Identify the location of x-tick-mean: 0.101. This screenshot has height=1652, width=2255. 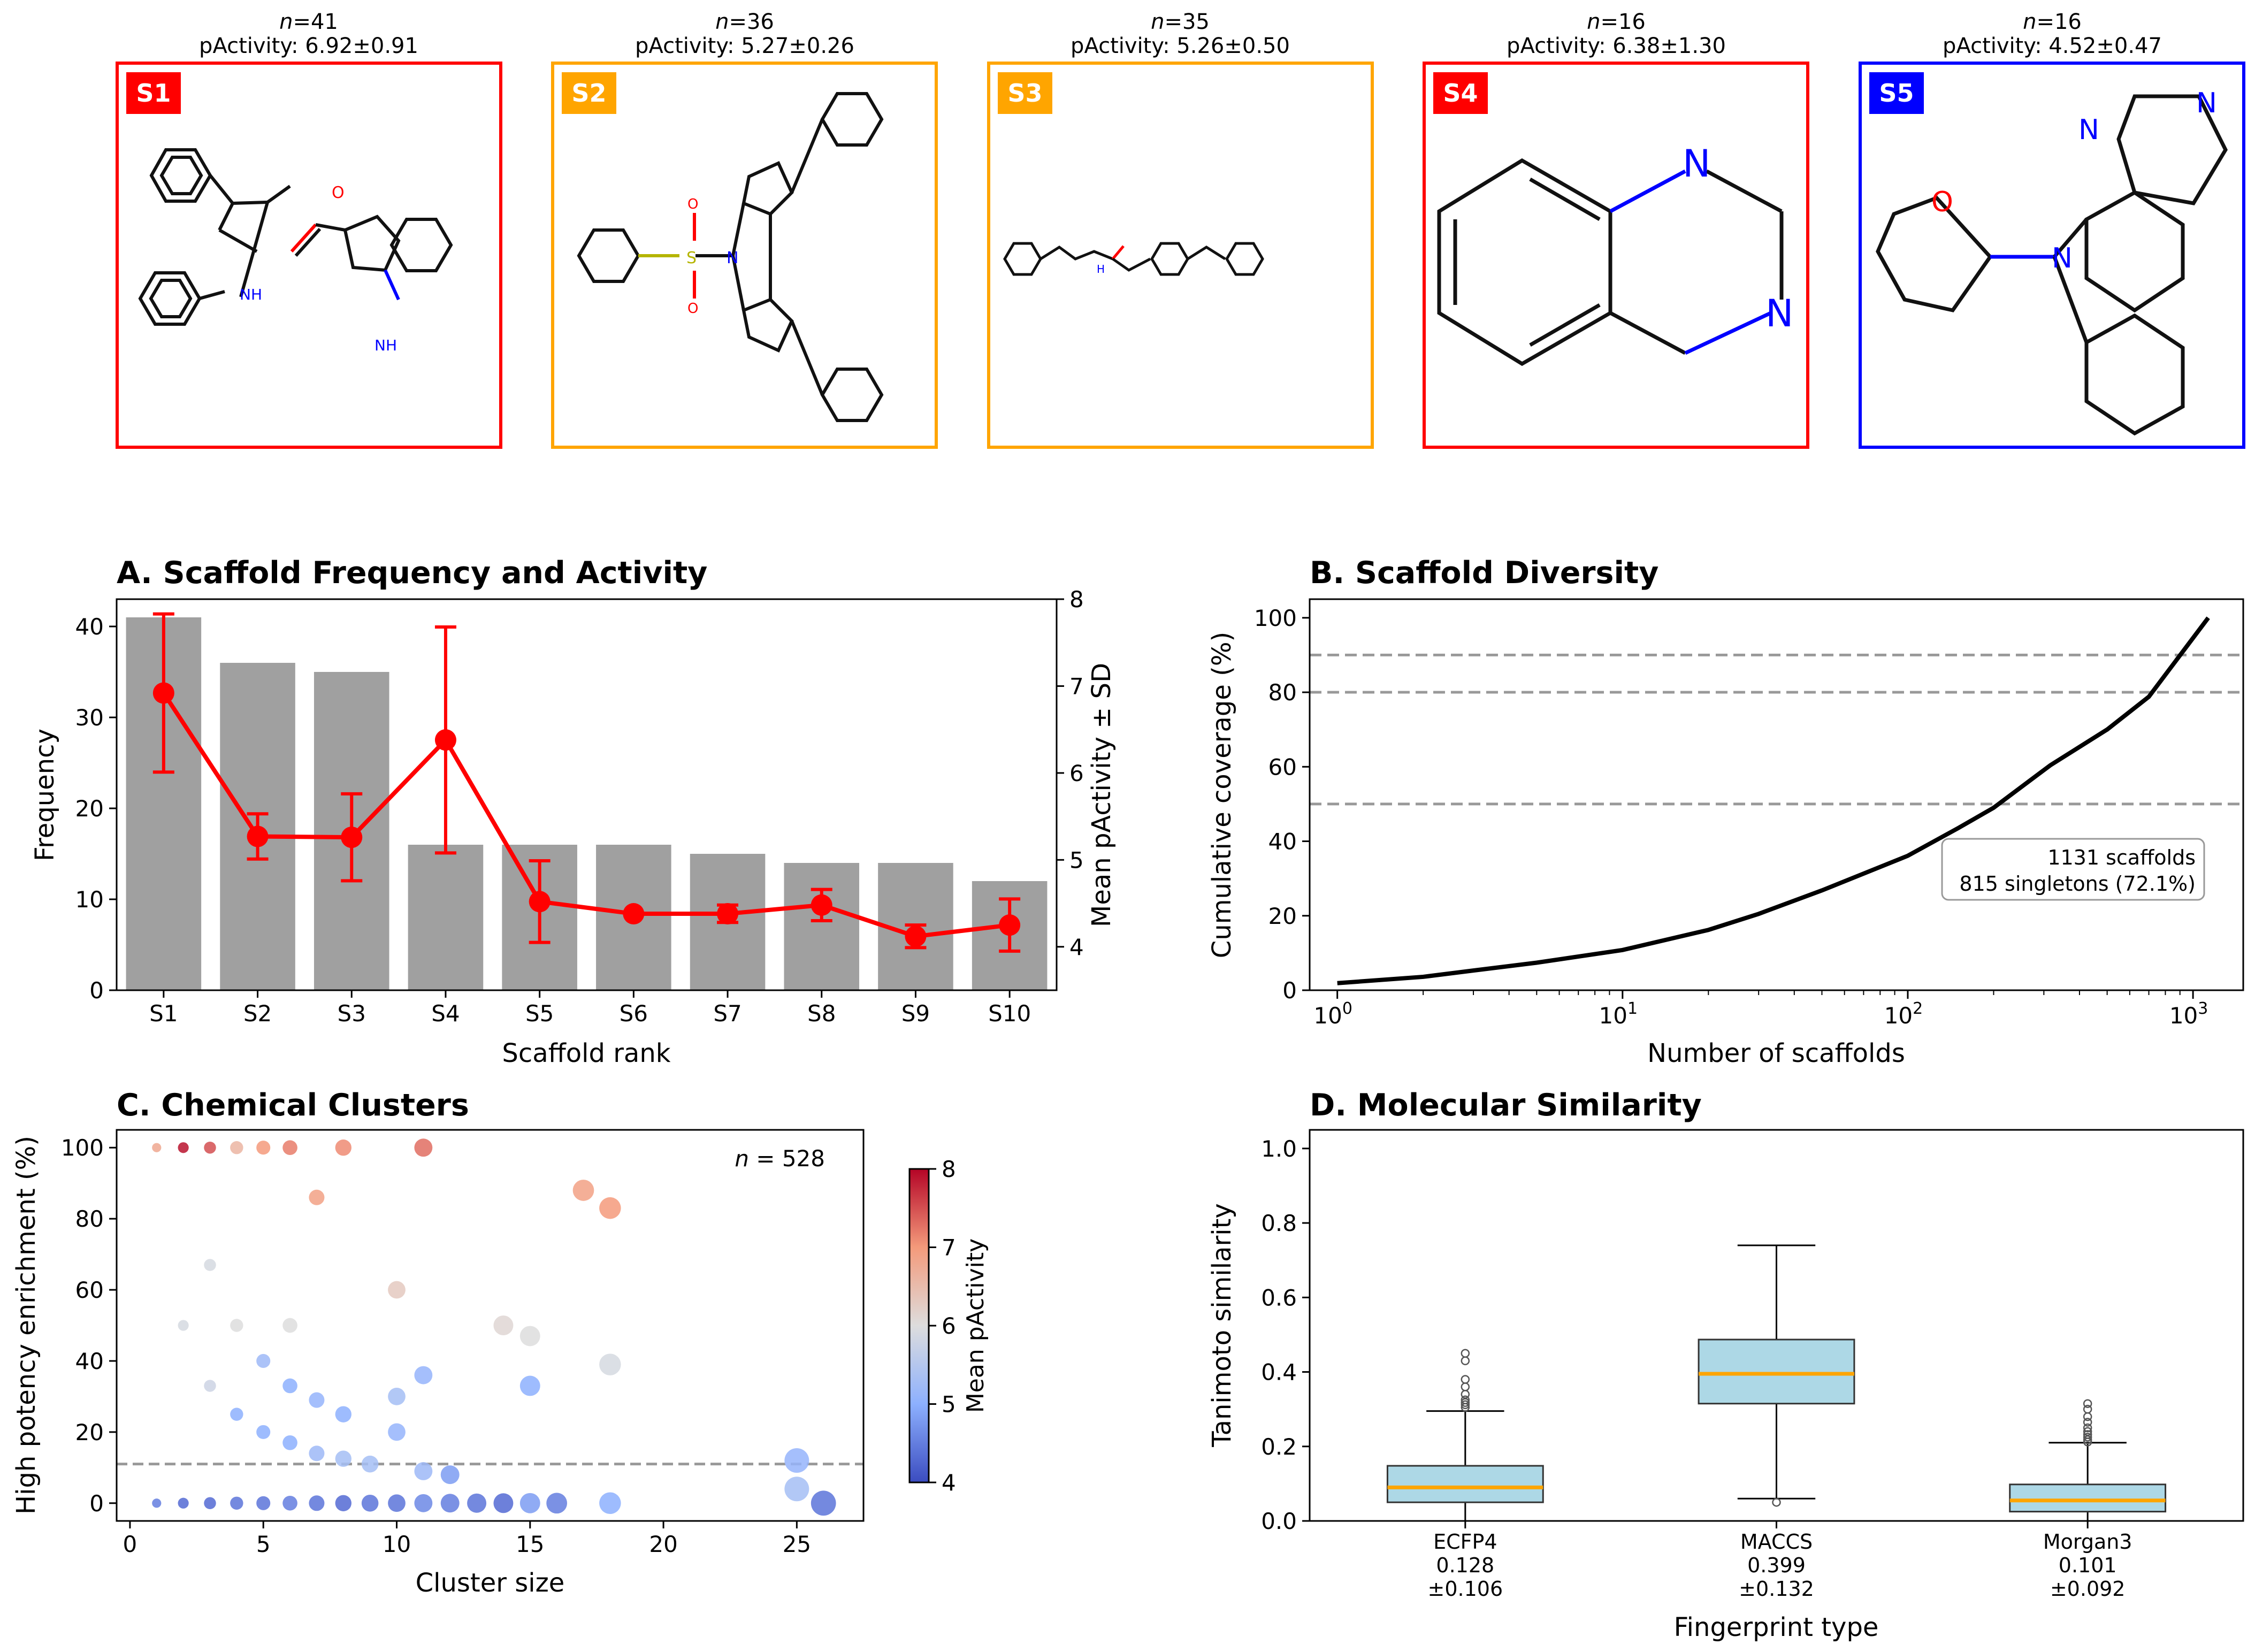
(2088, 1566).